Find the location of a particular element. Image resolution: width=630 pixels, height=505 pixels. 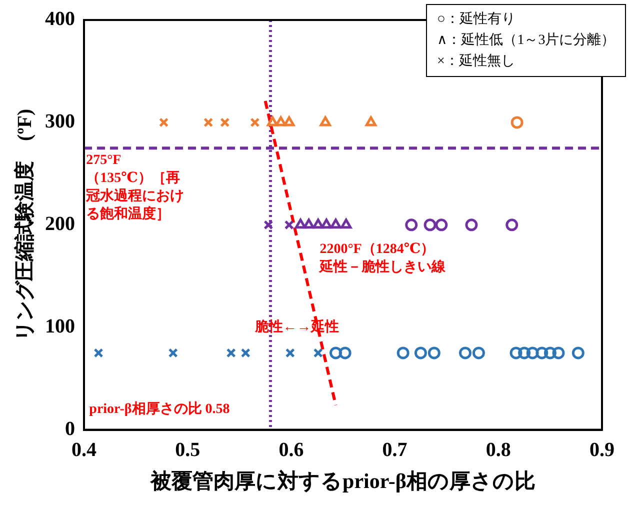

x-tick-label: 0.9 is located at coordinates (602, 449).